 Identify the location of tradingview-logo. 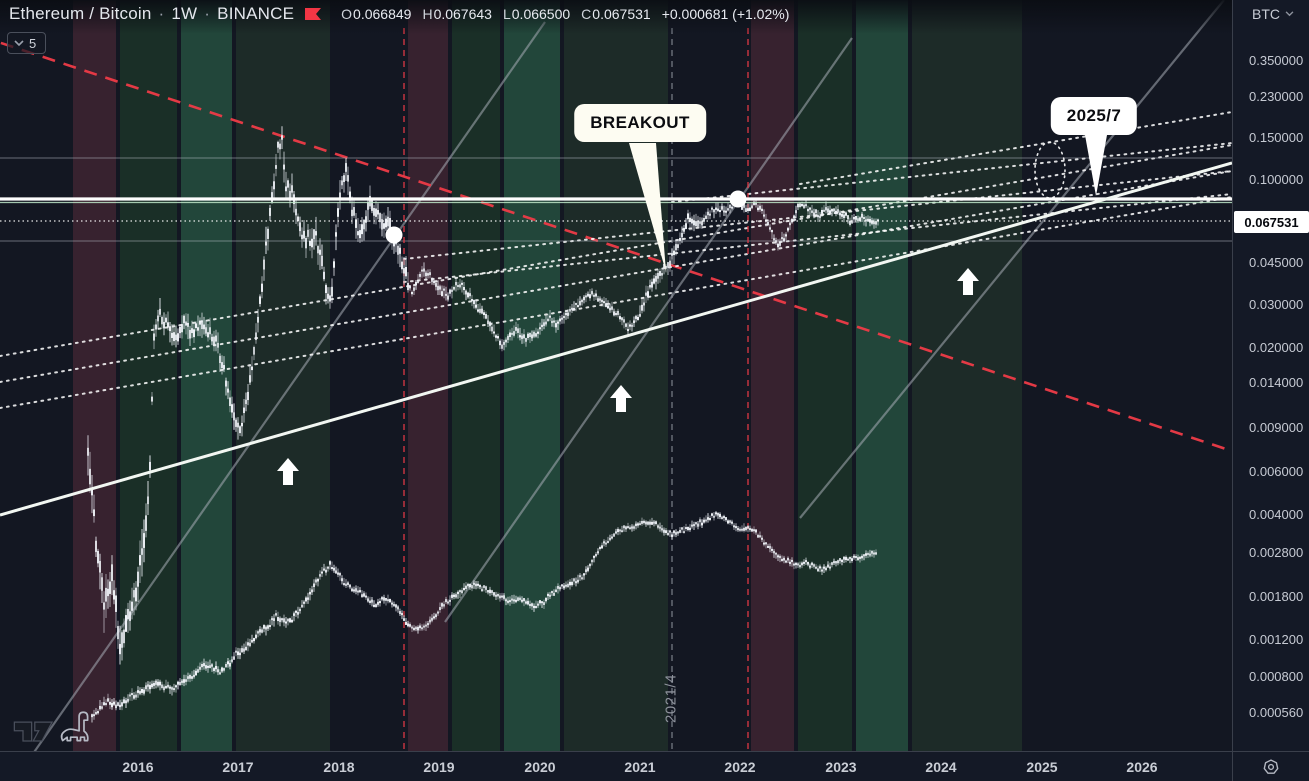
(51, 727).